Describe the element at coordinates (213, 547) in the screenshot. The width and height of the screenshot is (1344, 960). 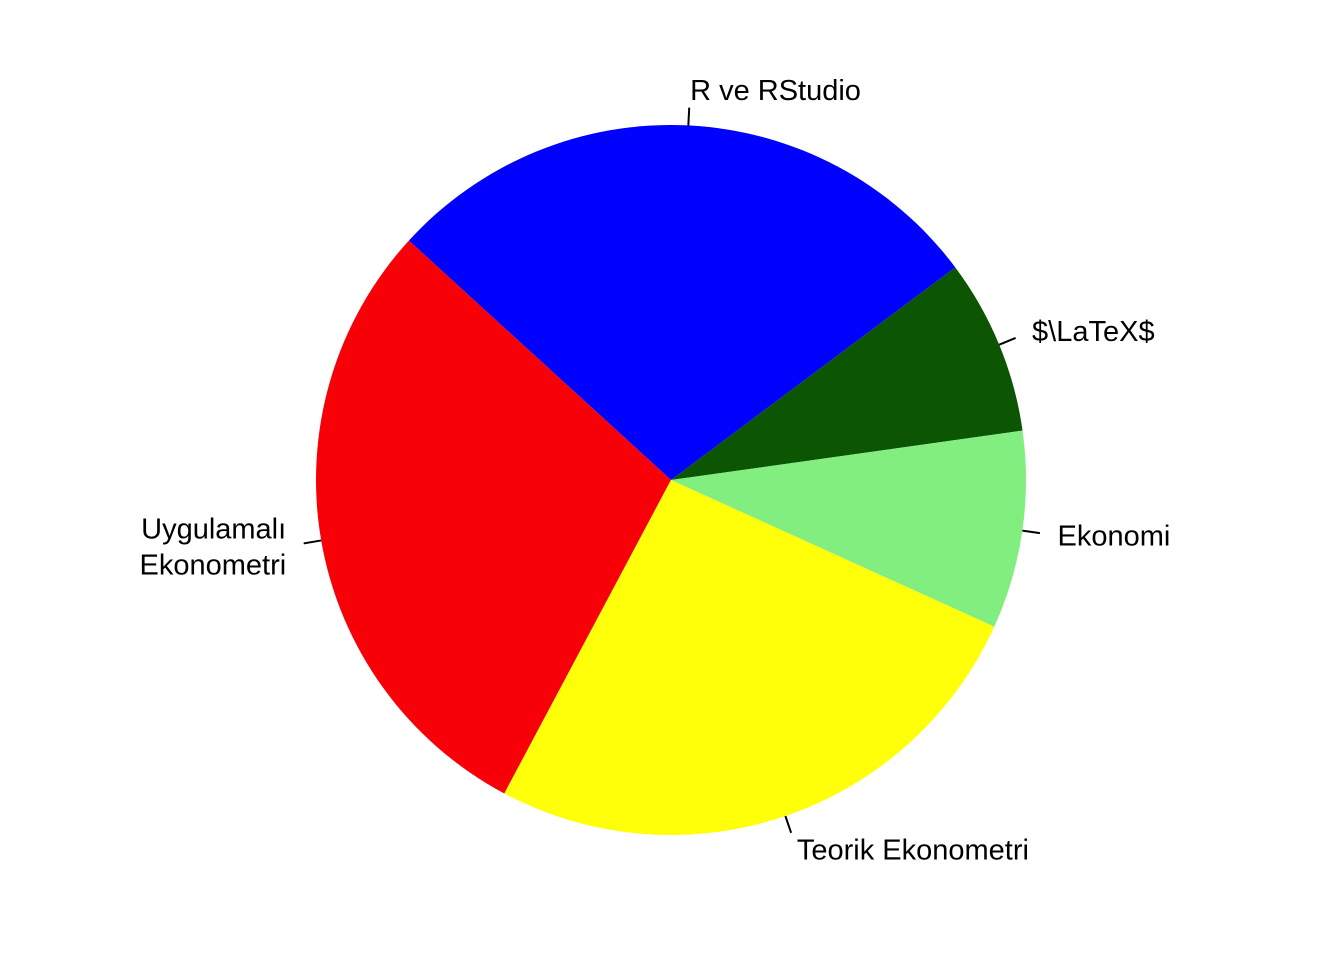
I see `slice-label: Uygulamalı Ekonometri` at that location.